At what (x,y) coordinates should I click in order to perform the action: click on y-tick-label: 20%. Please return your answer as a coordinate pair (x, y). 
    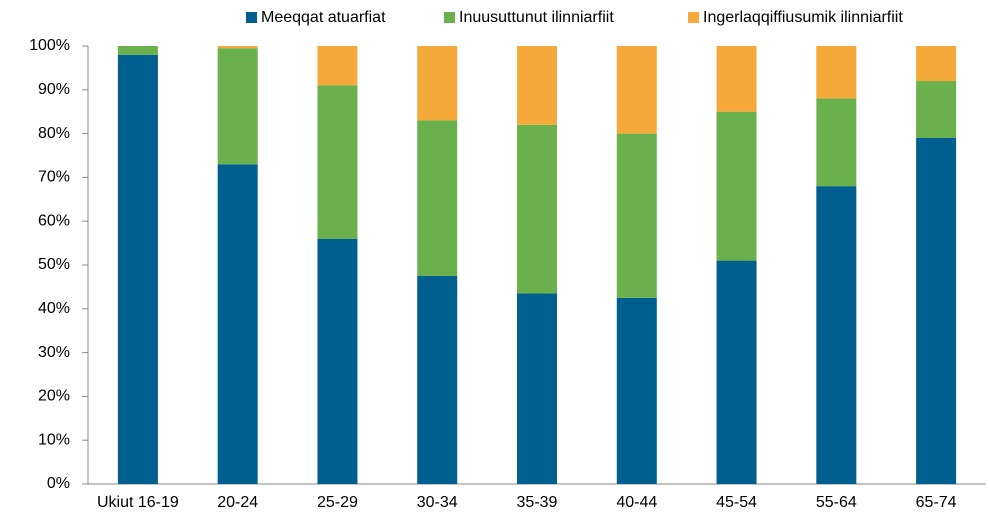
    Looking at the image, I should click on (54, 396).